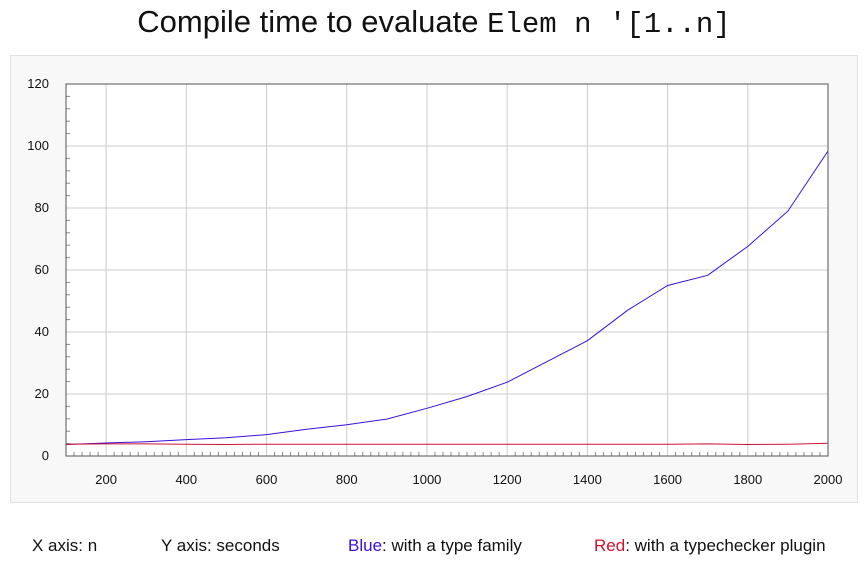 This screenshot has width=868, height=567. What do you see at coordinates (828, 479) in the screenshot?
I see `x-tick-label: 2000` at bounding box center [828, 479].